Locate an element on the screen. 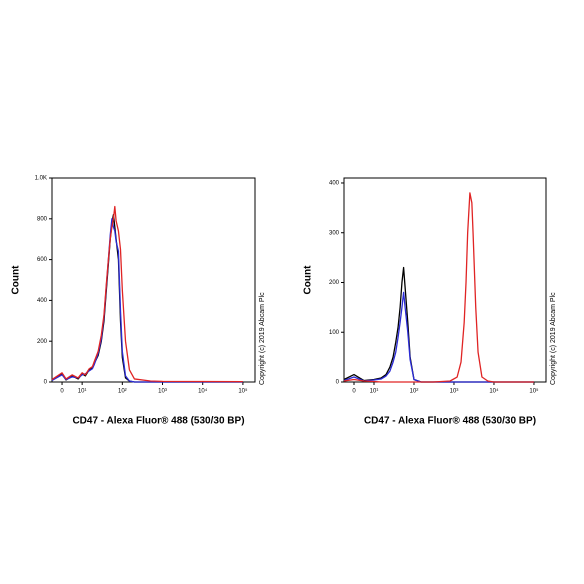  y-tick-label: 600 is located at coordinates (42, 260).